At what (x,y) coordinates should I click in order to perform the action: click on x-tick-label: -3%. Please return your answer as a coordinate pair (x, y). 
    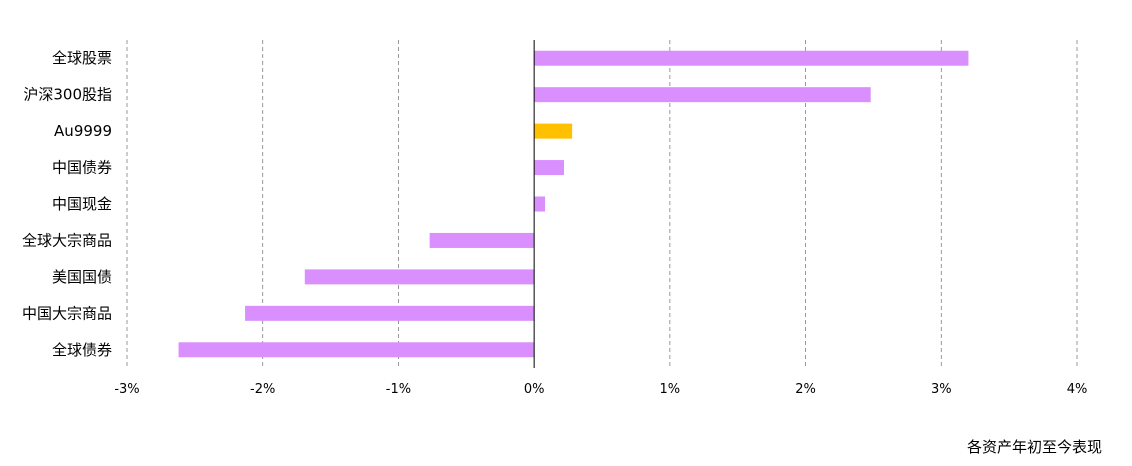
    Looking at the image, I should click on (126, 389).